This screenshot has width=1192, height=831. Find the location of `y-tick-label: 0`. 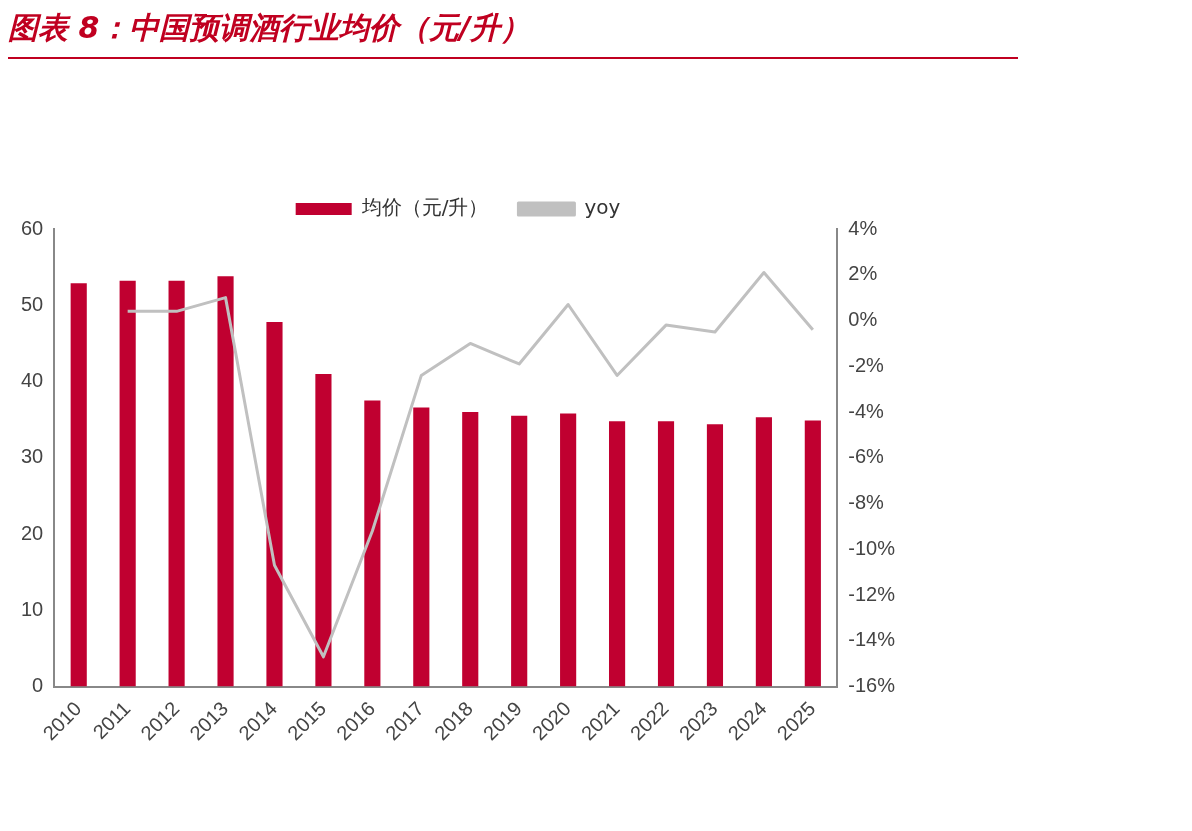

y-tick-label: 0 is located at coordinates (38, 685).